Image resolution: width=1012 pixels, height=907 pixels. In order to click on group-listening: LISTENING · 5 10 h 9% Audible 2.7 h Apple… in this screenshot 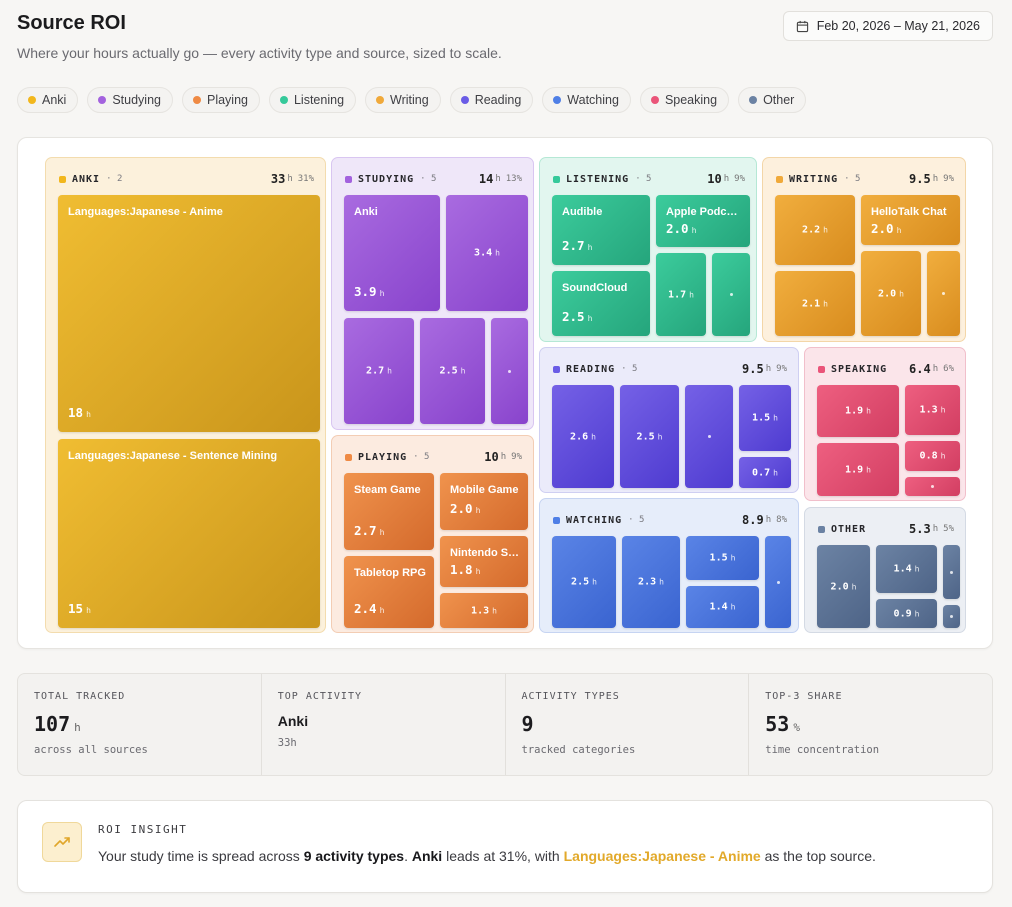, I will do `click(648, 249)`.